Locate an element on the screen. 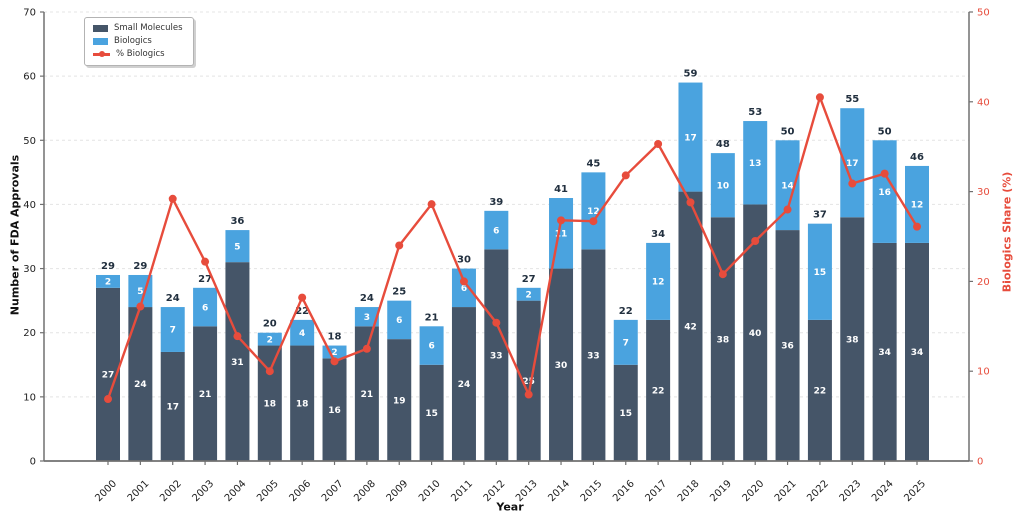 This screenshot has width=1024, height=527. bar-2012: 33 6 39 is located at coordinates (496, 329).